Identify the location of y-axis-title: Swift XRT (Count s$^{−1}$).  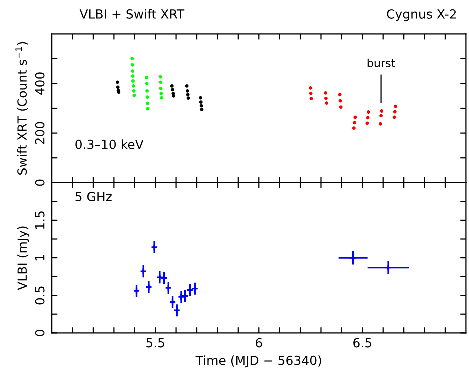
(22, 108).